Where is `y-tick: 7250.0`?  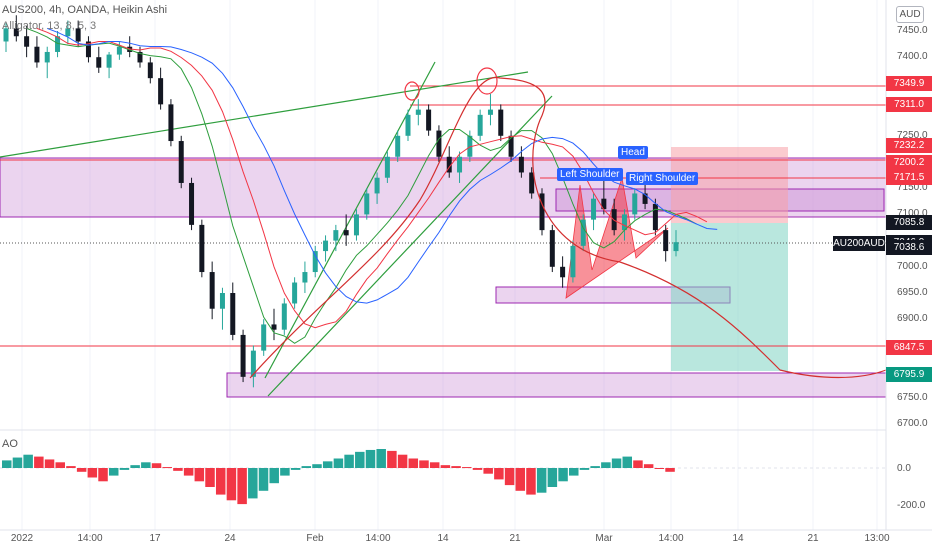 y-tick: 7250.0 is located at coordinates (912, 135).